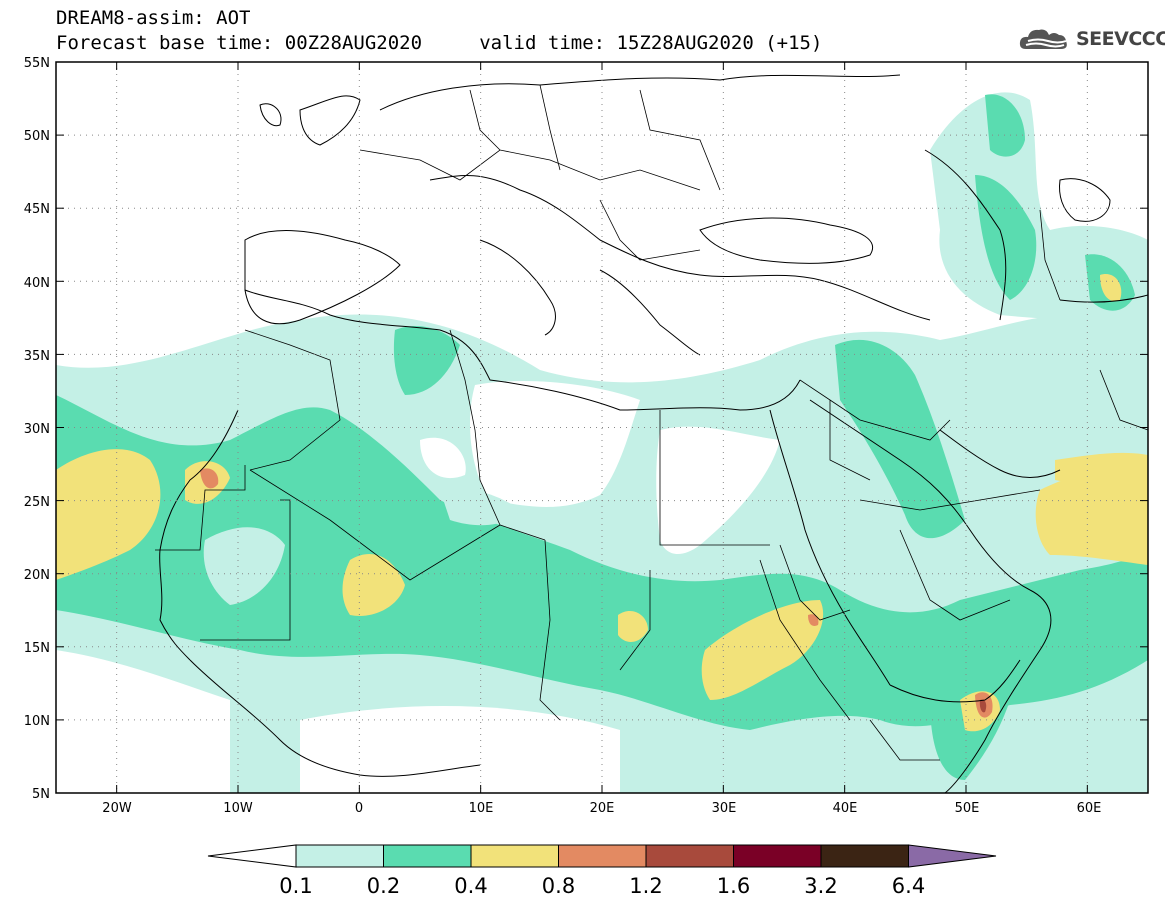  What do you see at coordinates (952, 856) in the screenshot?
I see `colorbar-max-arrow` at bounding box center [952, 856].